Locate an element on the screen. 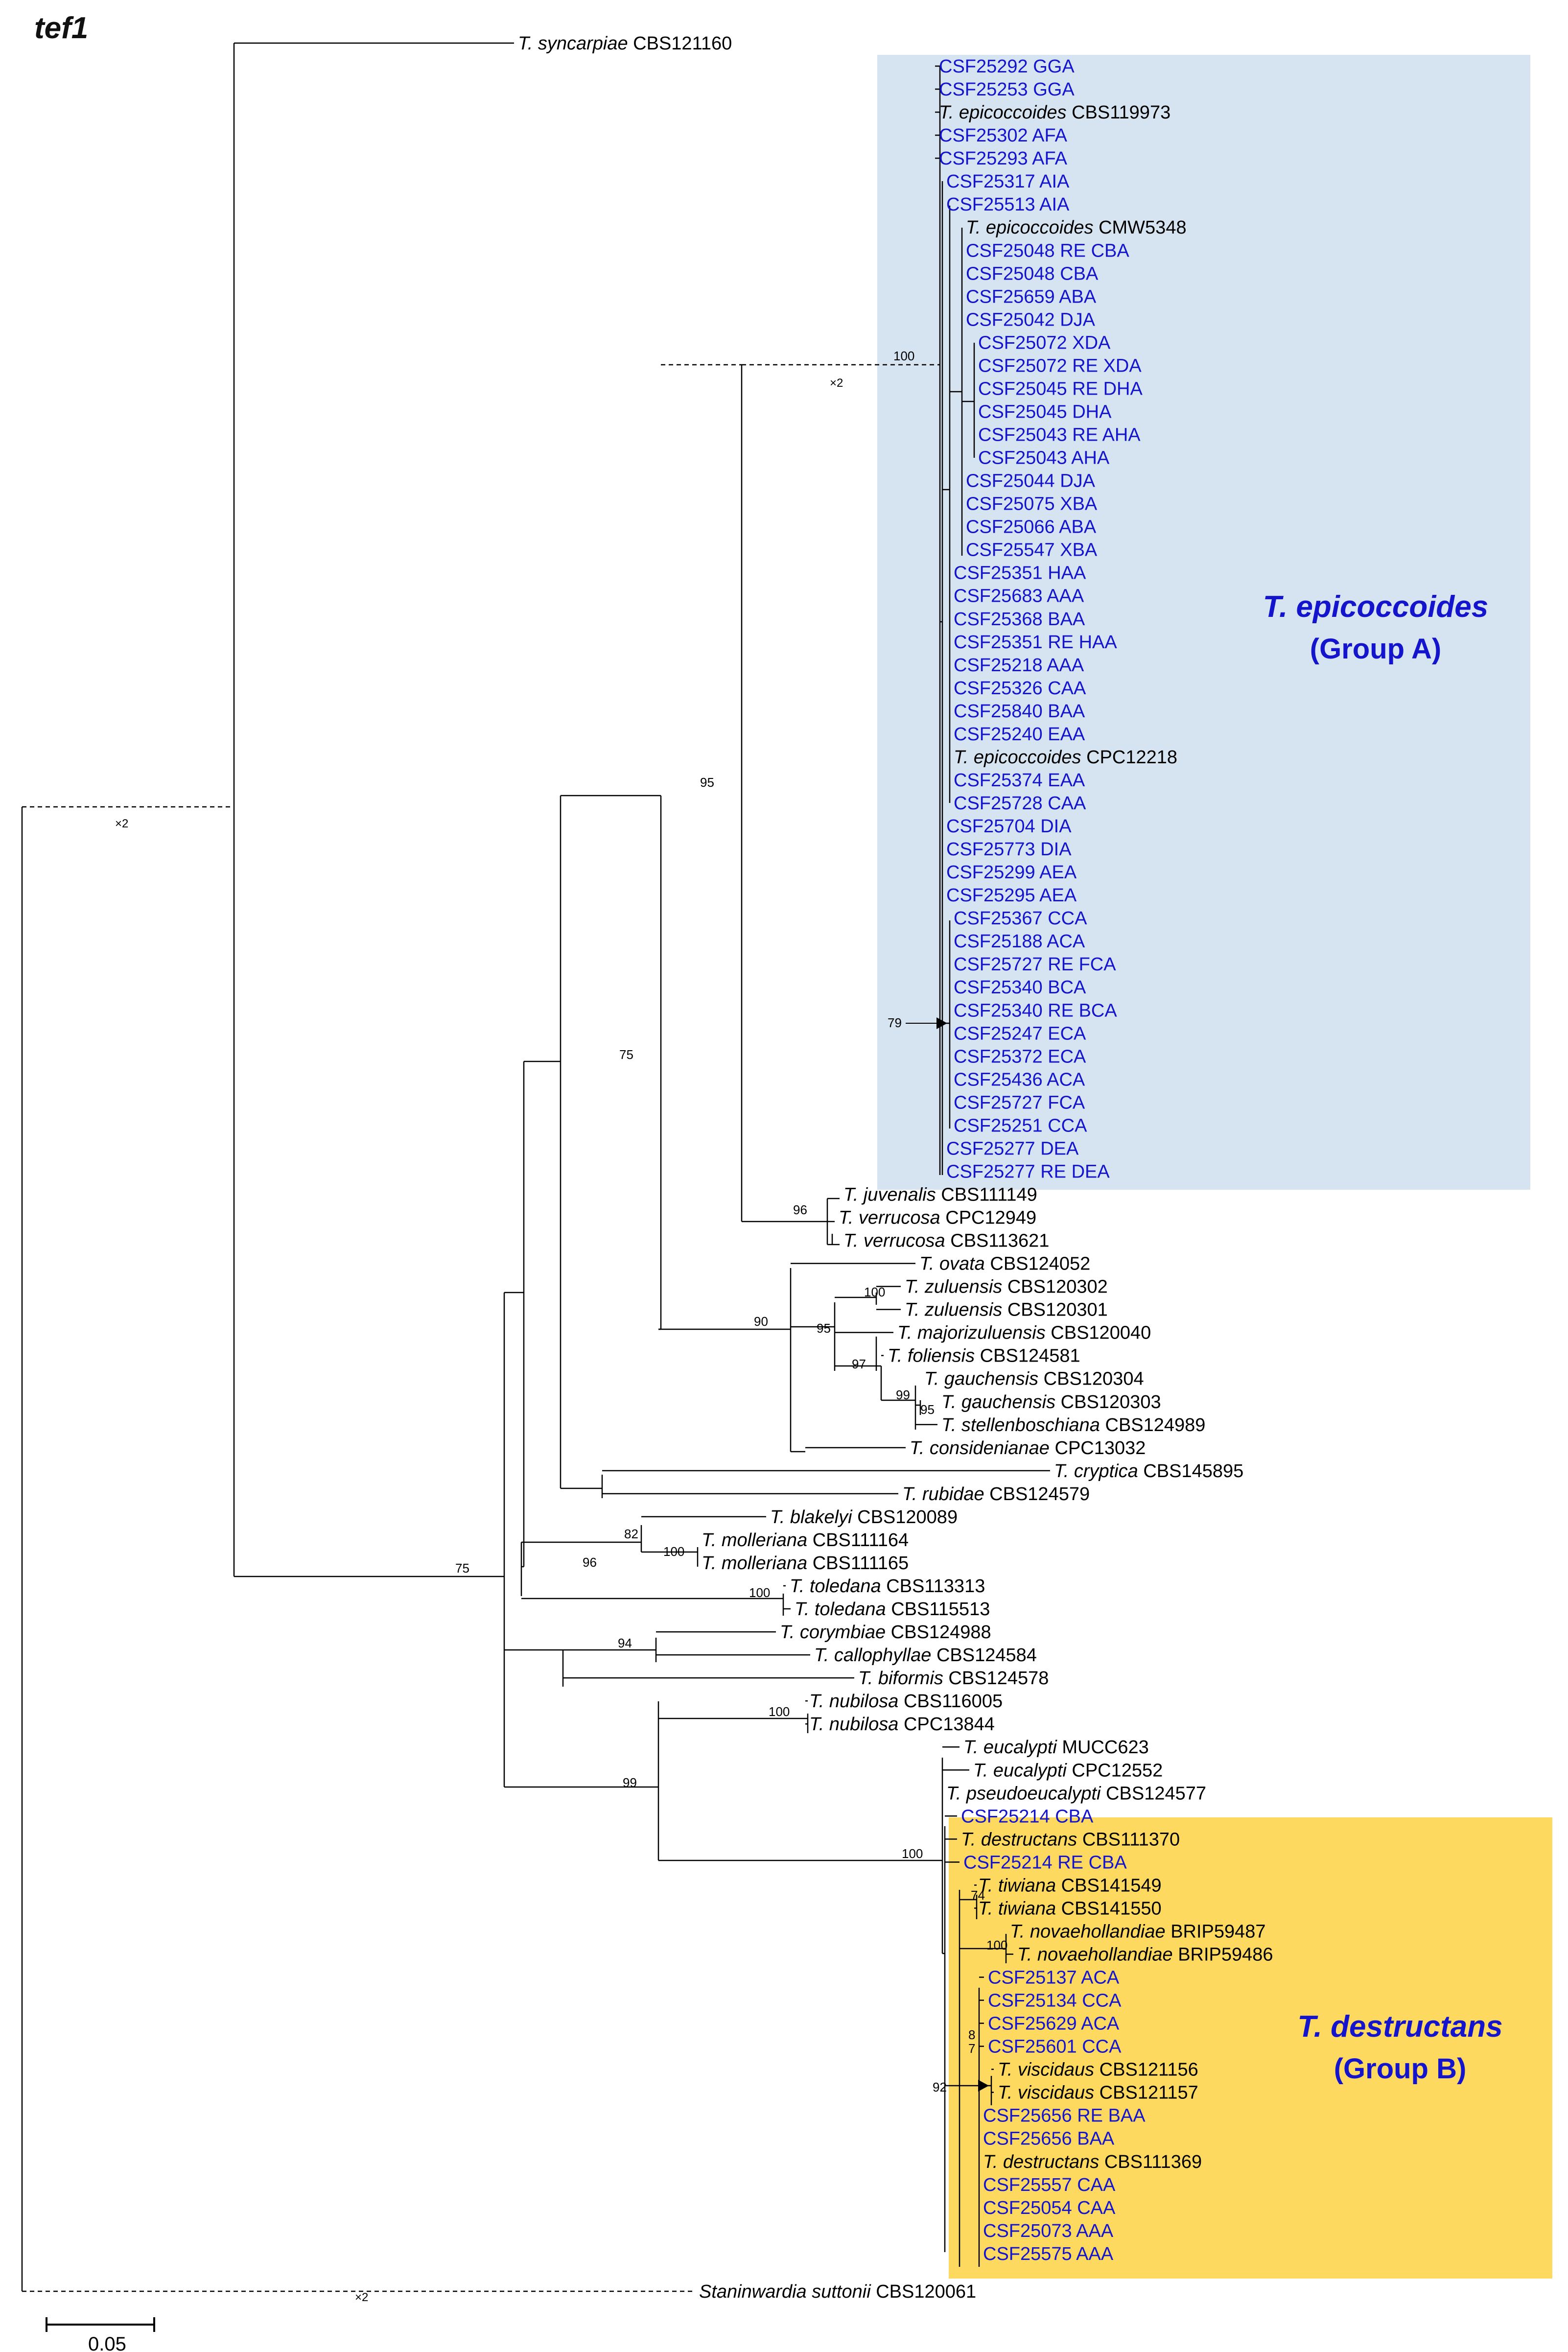 The height and width of the screenshot is (2352, 1568). leaf-strain-code: CBS120089 is located at coordinates (905, 1518).